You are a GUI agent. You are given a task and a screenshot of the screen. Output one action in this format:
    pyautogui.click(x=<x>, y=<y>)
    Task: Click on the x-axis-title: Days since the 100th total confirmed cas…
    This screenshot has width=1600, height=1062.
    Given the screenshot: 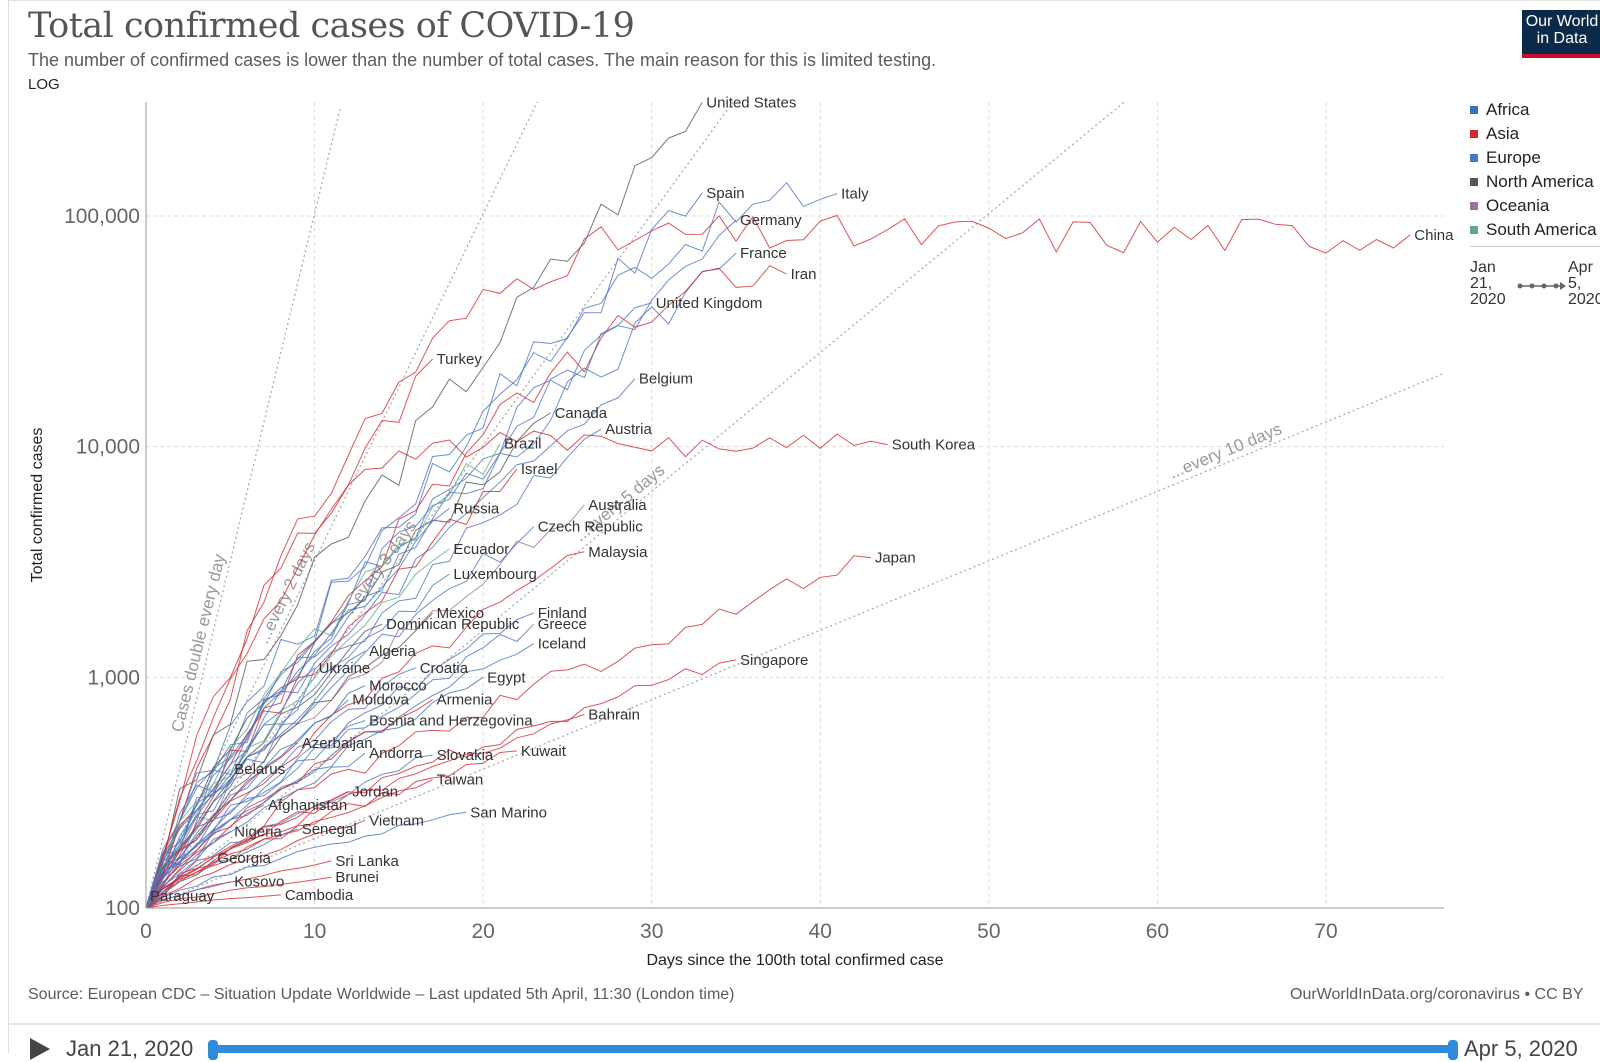 What is the action you would take?
    pyautogui.click(x=794, y=960)
    